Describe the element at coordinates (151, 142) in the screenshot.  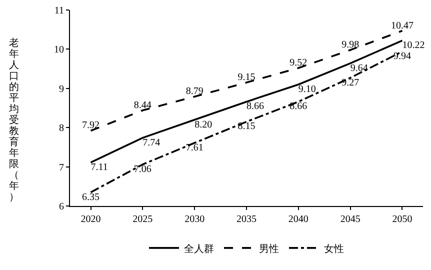
I see `data-label: 7.74` at that location.